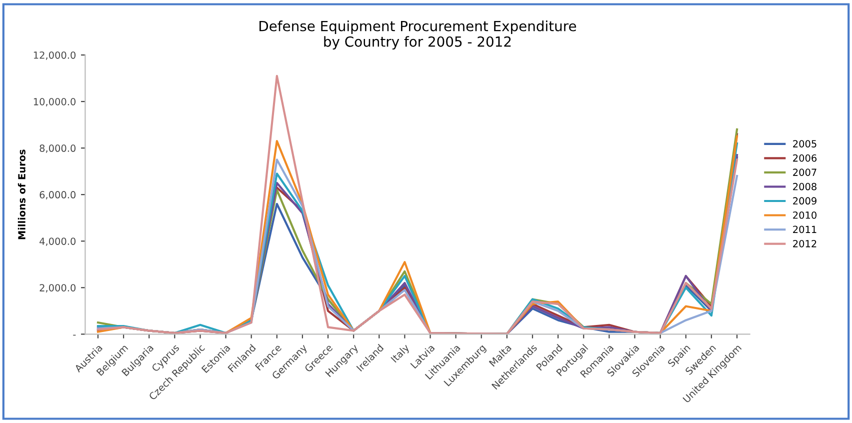 This screenshot has width=852, height=423. What do you see at coordinates (55, 55) in the screenshot?
I see `y-tick-label: 12,000.0` at bounding box center [55, 55].